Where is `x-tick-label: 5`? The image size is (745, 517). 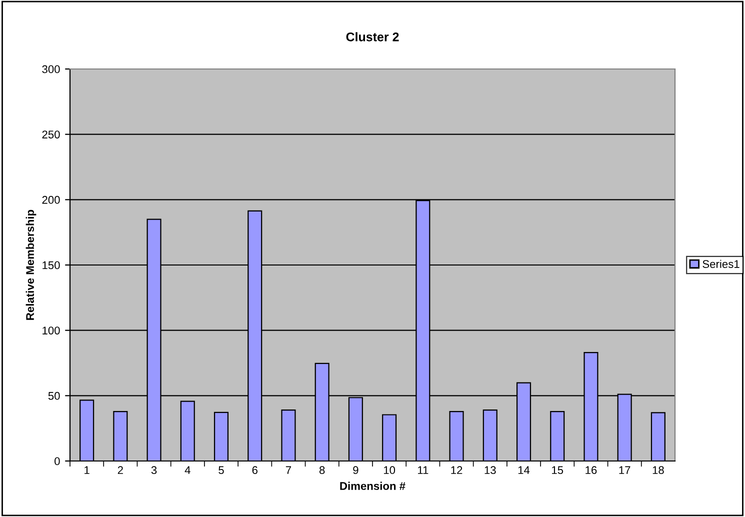
x-tick-label: 5 is located at coordinates (221, 470).